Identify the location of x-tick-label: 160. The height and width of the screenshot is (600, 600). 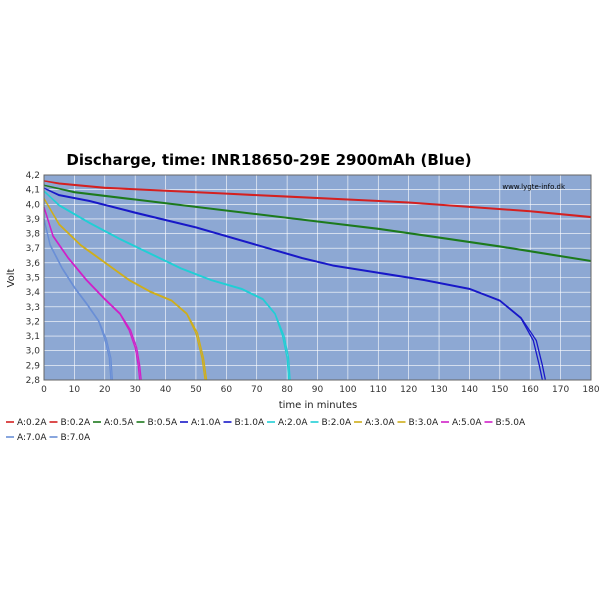
(530, 390).